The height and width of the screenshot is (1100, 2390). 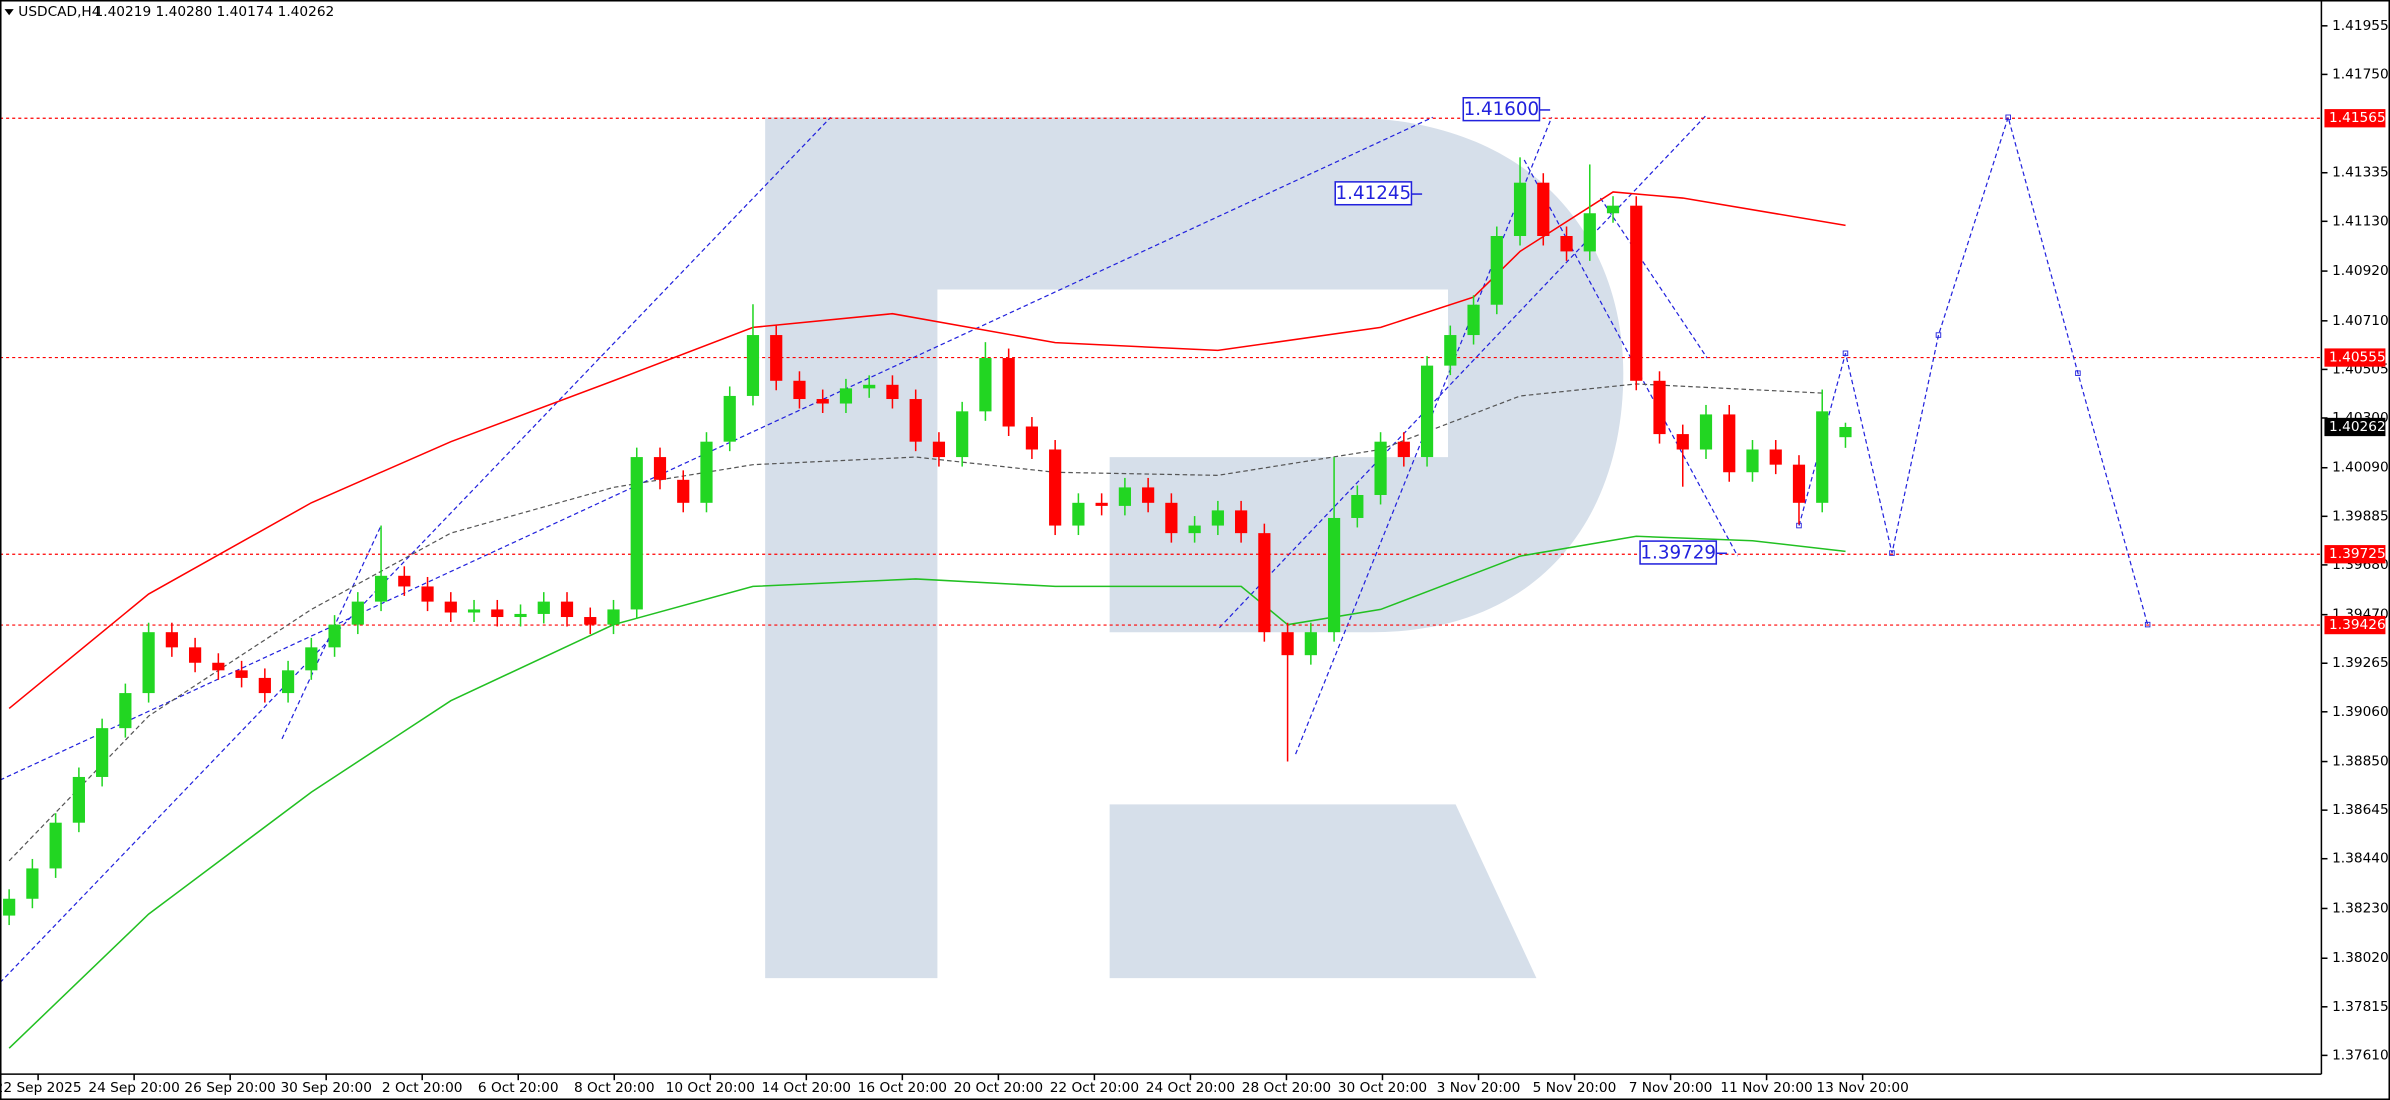 I want to click on x-tick-label: 6 Oct 20:00, so click(x=518, y=1088).